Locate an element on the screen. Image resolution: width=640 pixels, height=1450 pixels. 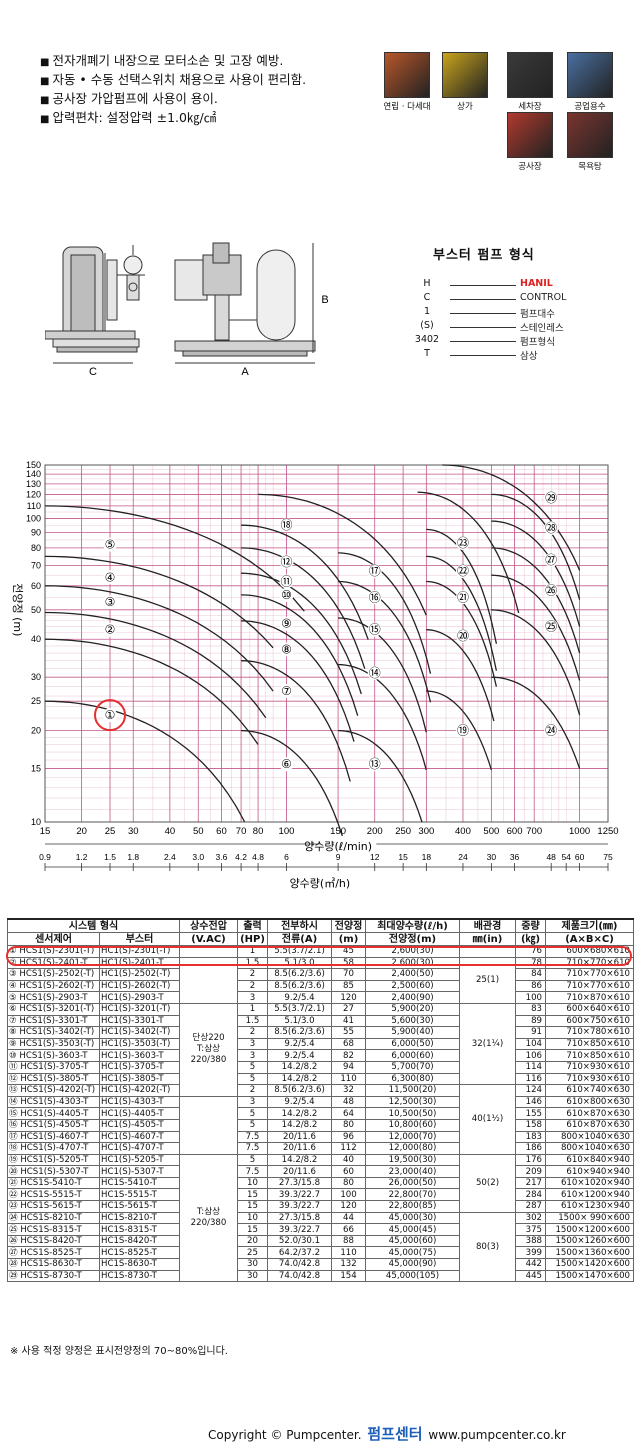
x-tick-label: 250 is located at coordinates (403, 831).